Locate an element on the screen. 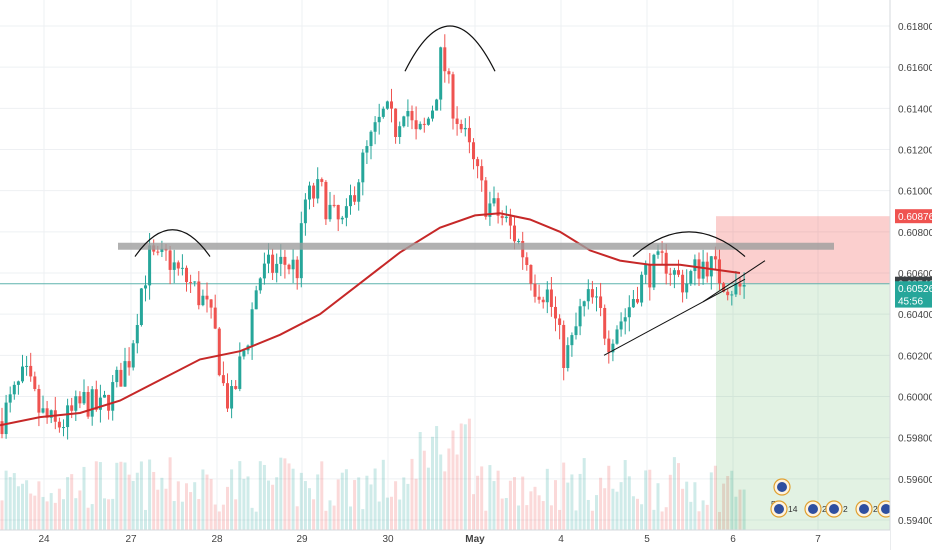 This screenshot has height=555, width=932. time-axis: 24 27 28 29 30 May 4 5 6 7 is located at coordinates (445, 539).